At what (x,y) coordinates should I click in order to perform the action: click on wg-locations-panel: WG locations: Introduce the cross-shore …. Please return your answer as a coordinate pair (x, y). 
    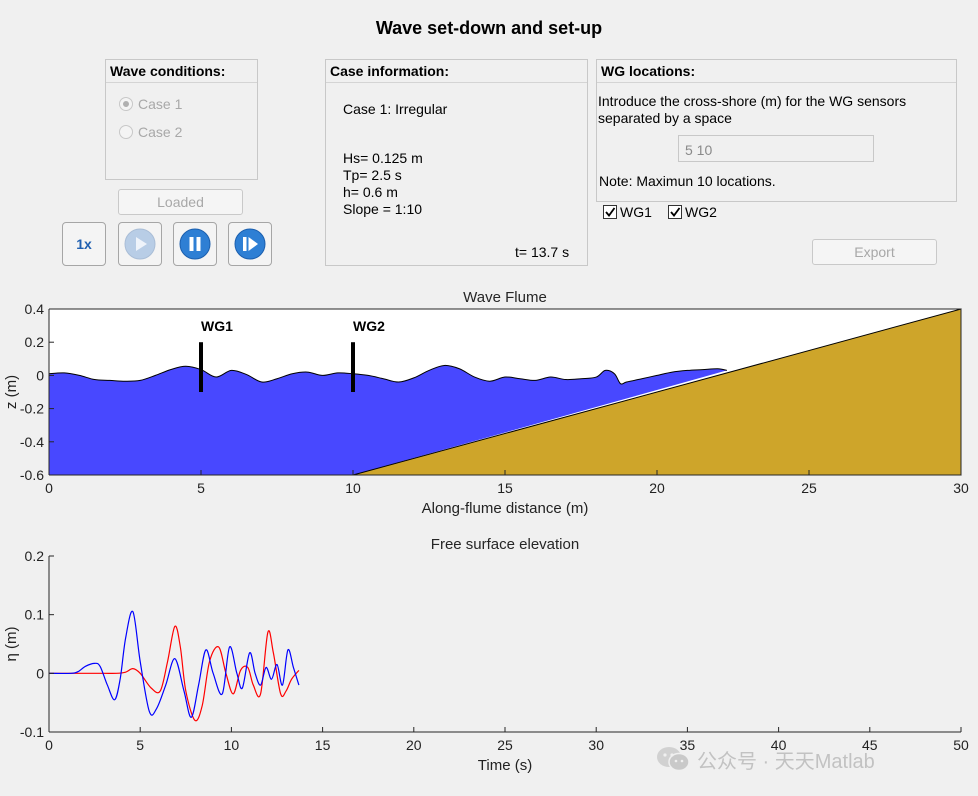
    Looking at the image, I should click on (776, 130).